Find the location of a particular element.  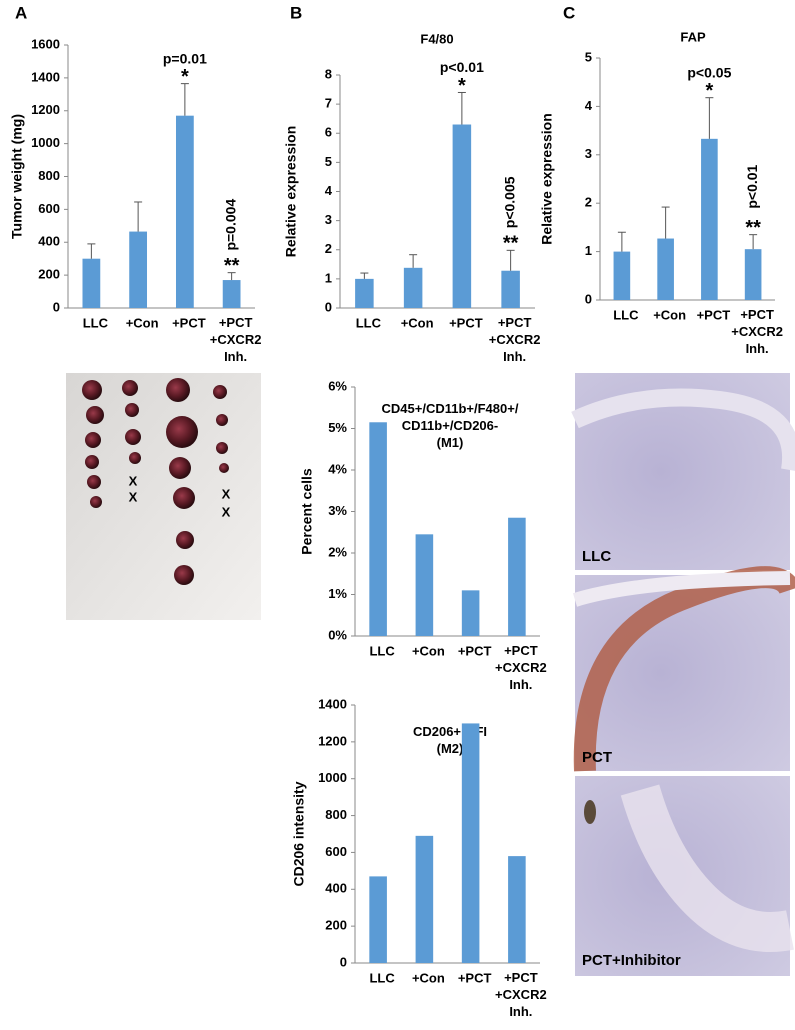

chart-title: F4/80 is located at coordinates (436, 38).